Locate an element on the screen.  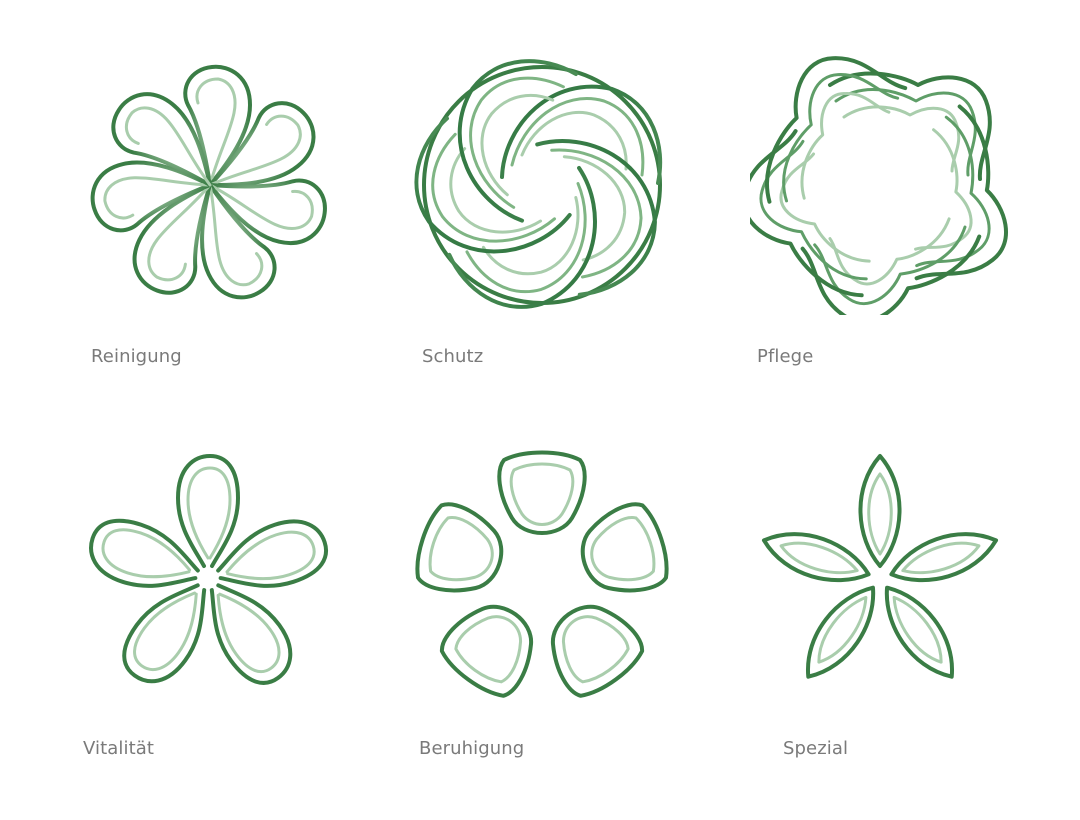
label-schutz: Schutz is located at coordinates (453, 356).